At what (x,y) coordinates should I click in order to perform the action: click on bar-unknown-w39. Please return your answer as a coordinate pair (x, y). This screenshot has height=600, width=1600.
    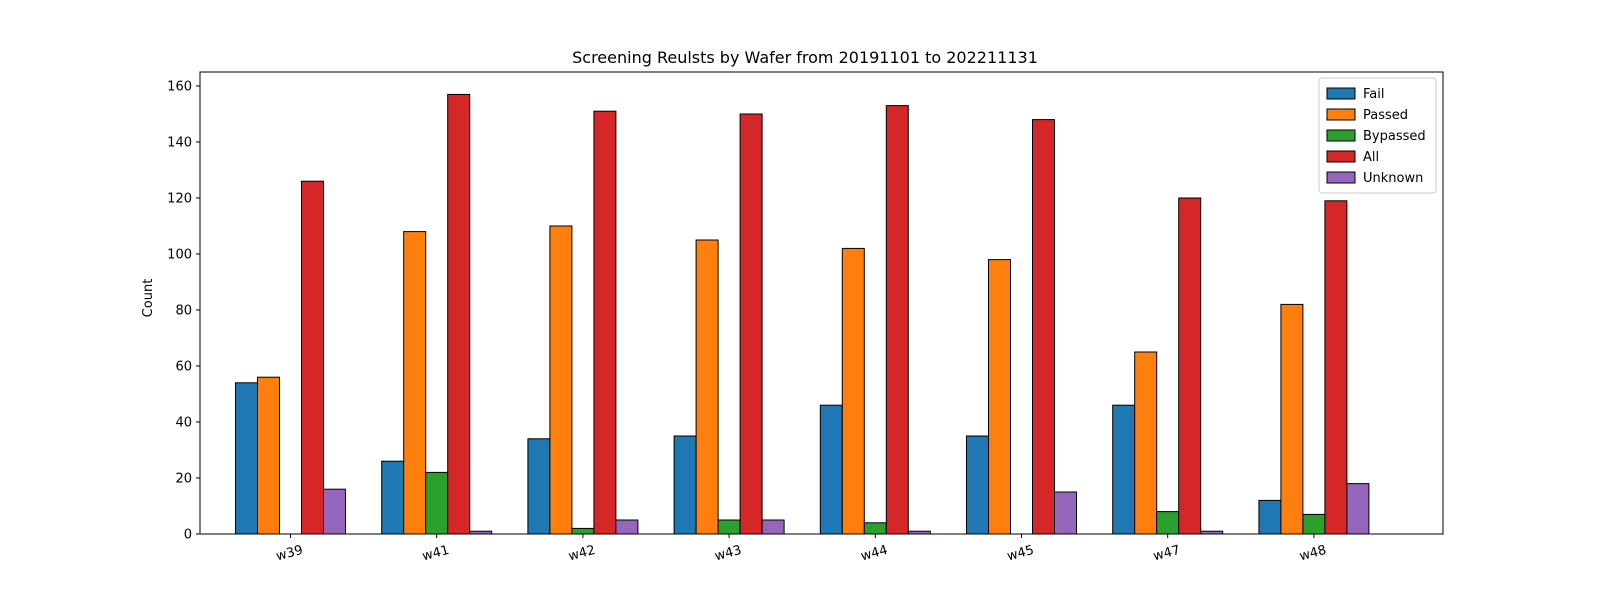
    Looking at the image, I should click on (334, 511).